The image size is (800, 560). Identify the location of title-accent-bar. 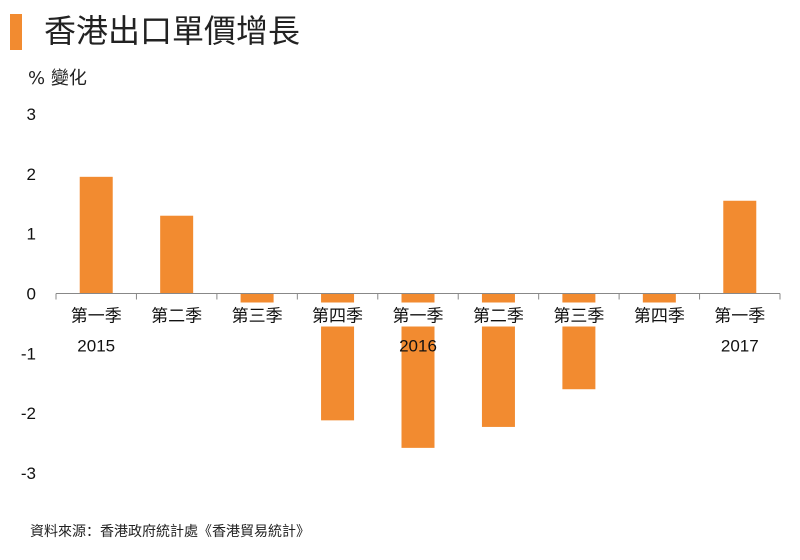
(16, 32).